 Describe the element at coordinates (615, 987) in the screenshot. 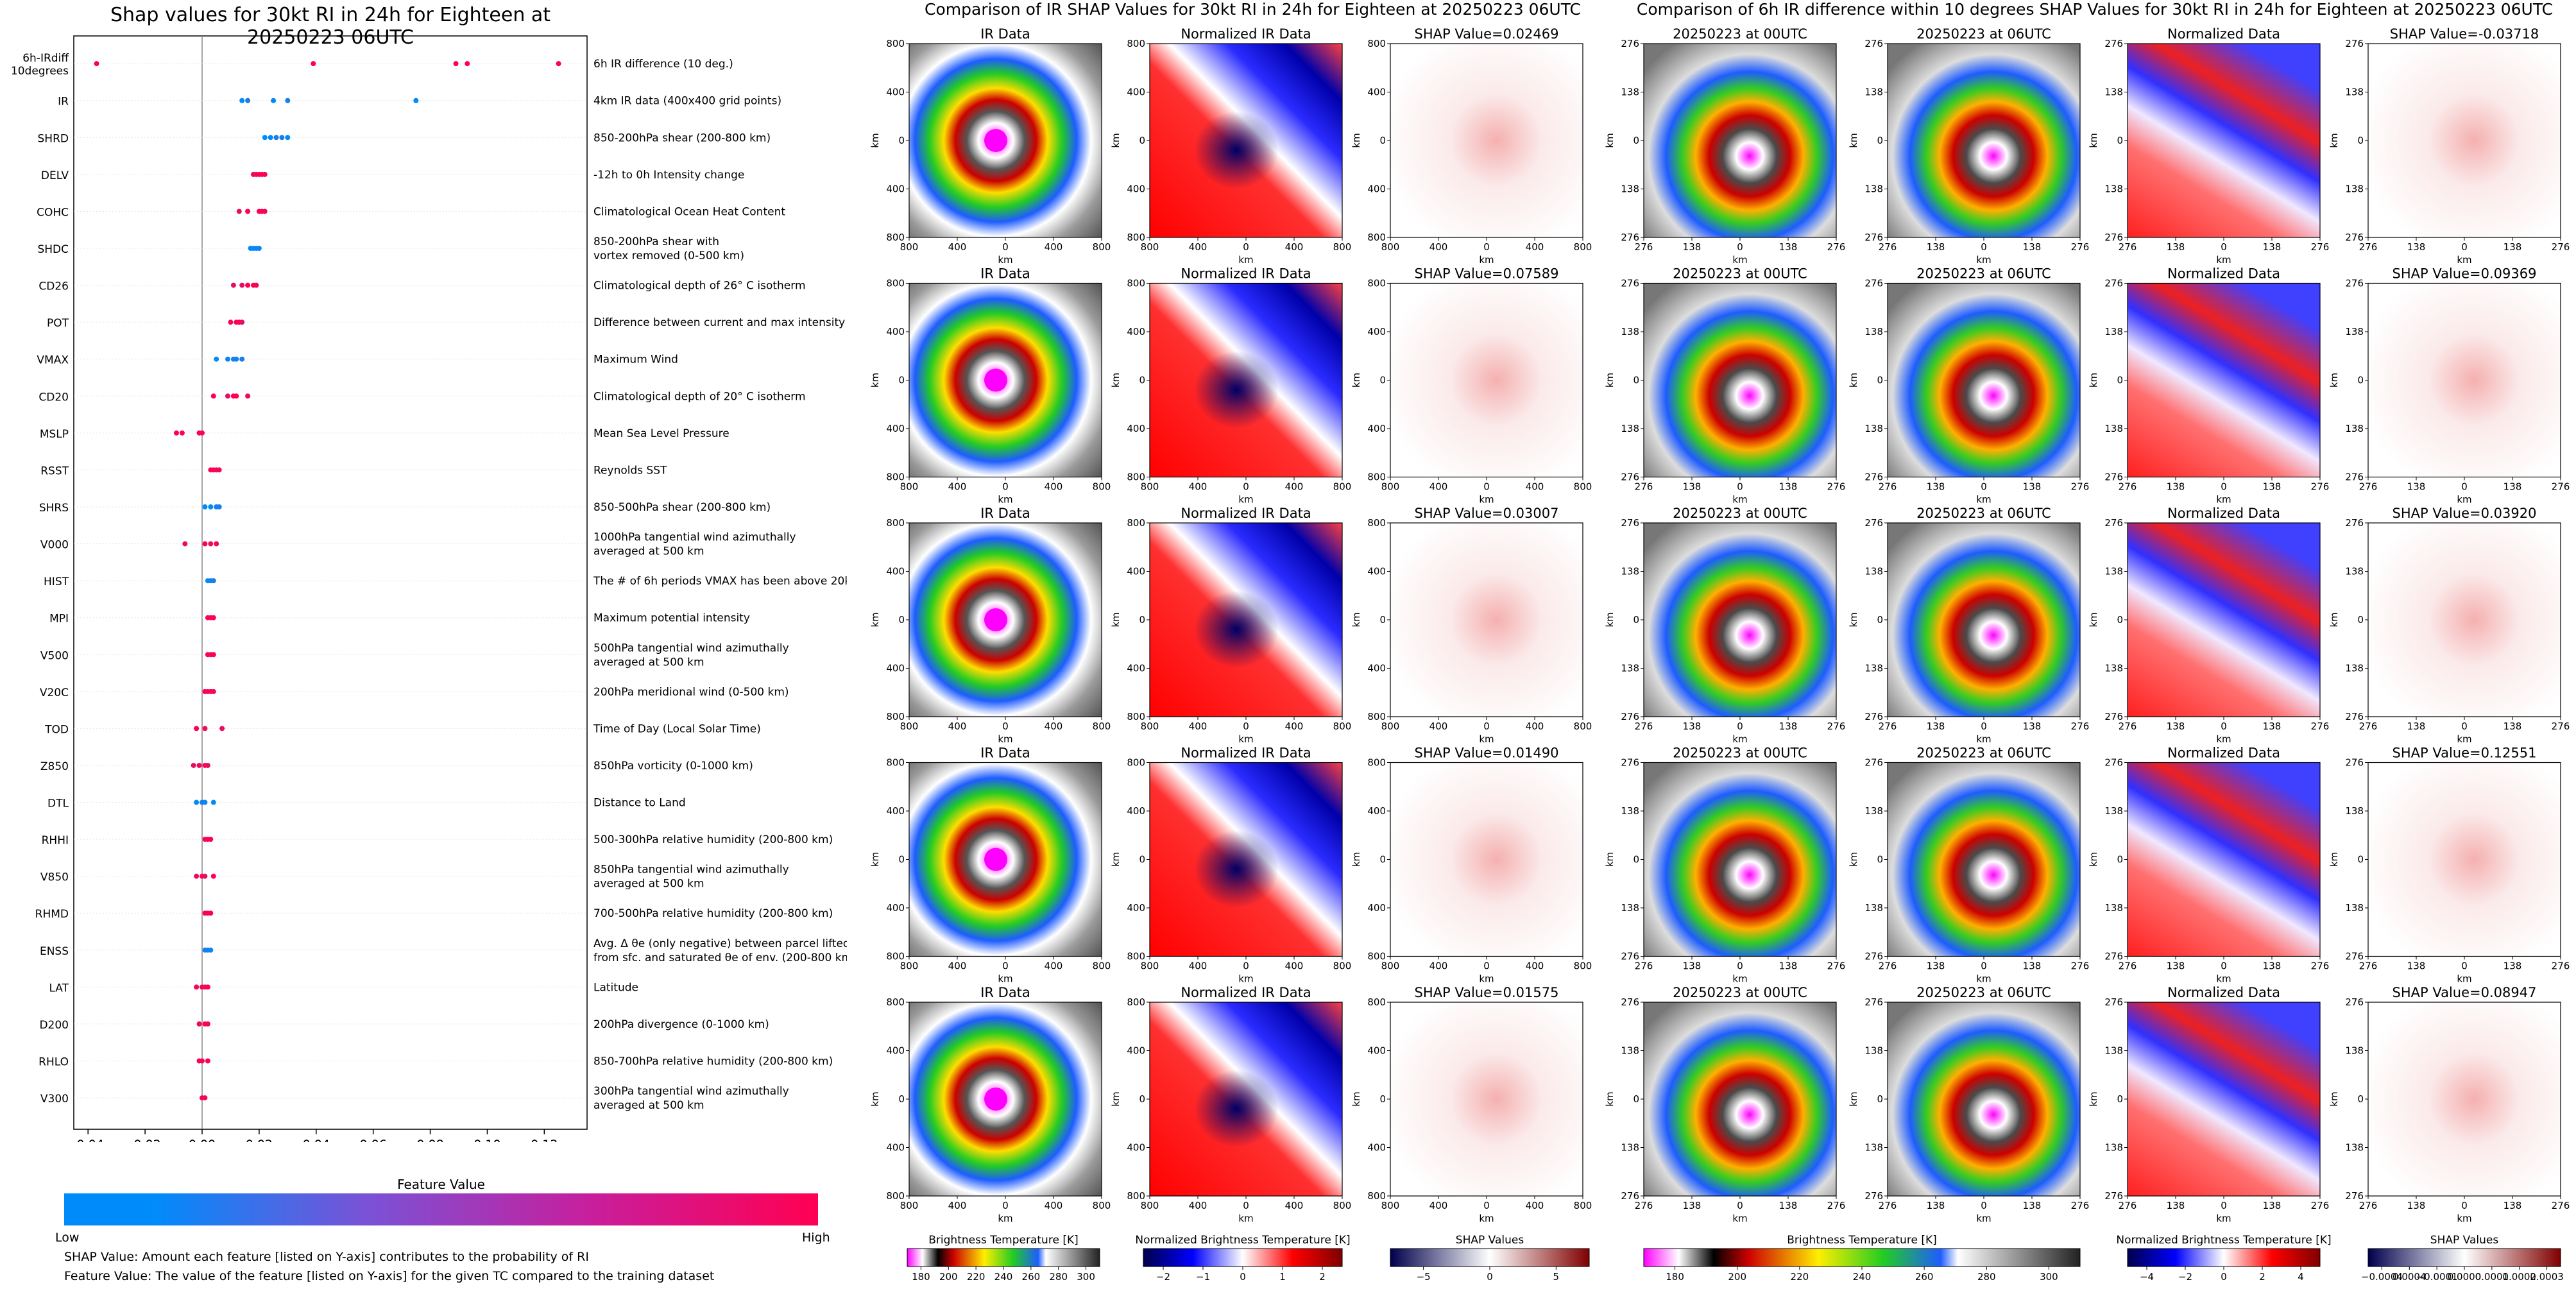

I see `feature-description-label: Latitude` at that location.